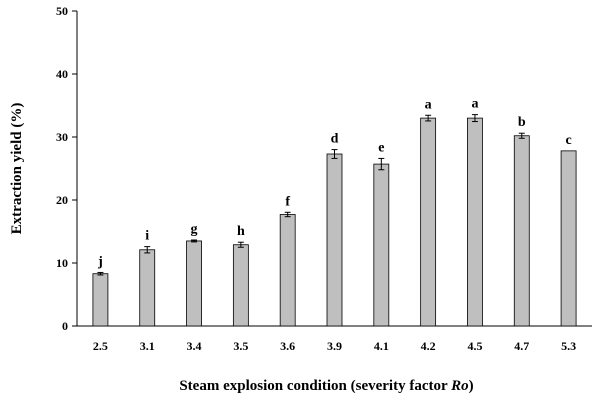 This screenshot has width=600, height=400. I want to click on error-bar-3.1, so click(147, 250).